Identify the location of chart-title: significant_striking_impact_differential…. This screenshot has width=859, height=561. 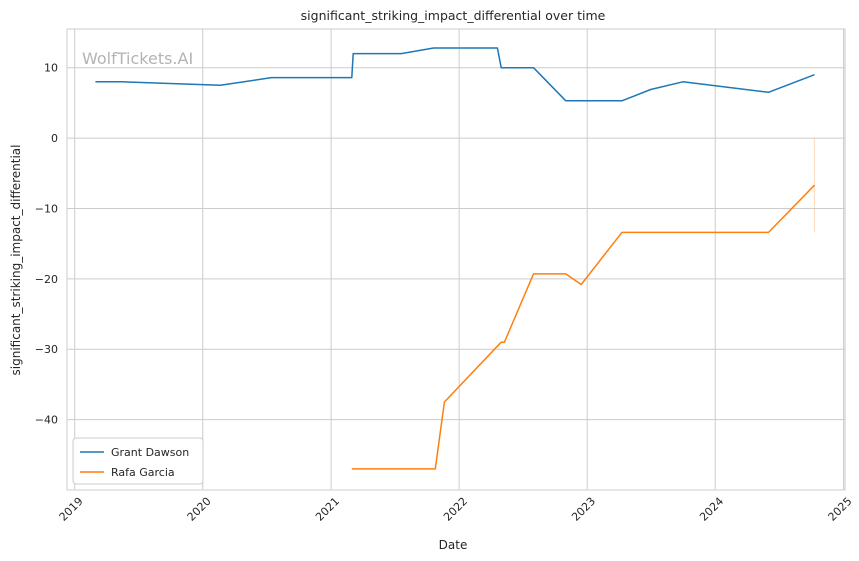
(453, 15).